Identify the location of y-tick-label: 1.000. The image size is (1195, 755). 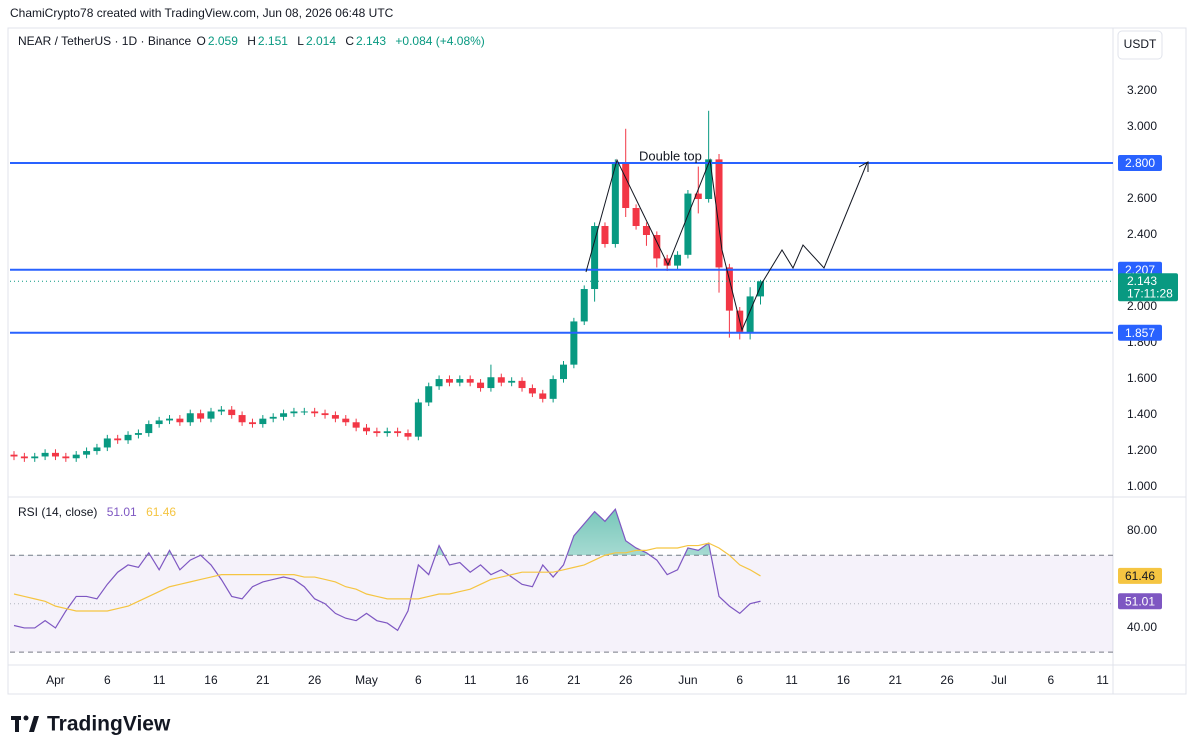
(1142, 486).